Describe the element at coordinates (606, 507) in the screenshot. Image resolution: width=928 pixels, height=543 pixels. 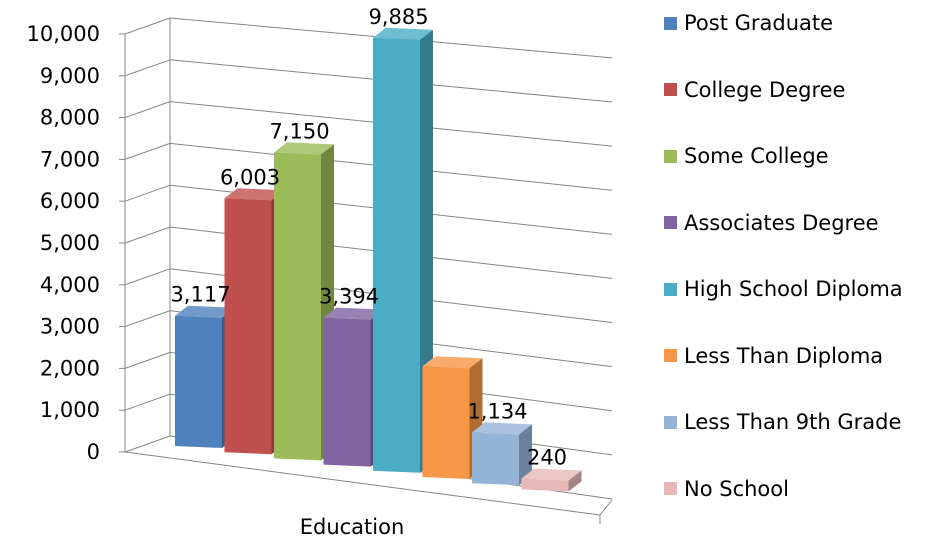
I see `floor-right-edge` at that location.